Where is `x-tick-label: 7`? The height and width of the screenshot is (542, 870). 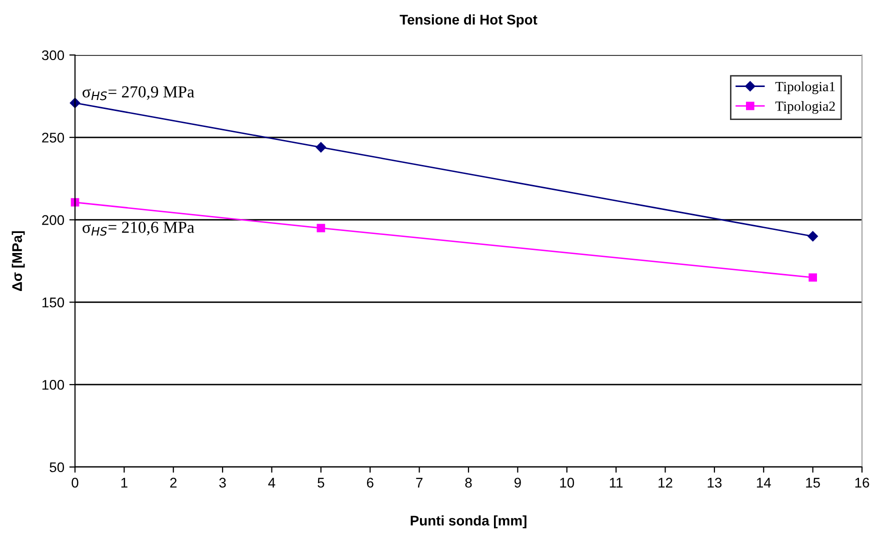 x-tick-label: 7 is located at coordinates (419, 483).